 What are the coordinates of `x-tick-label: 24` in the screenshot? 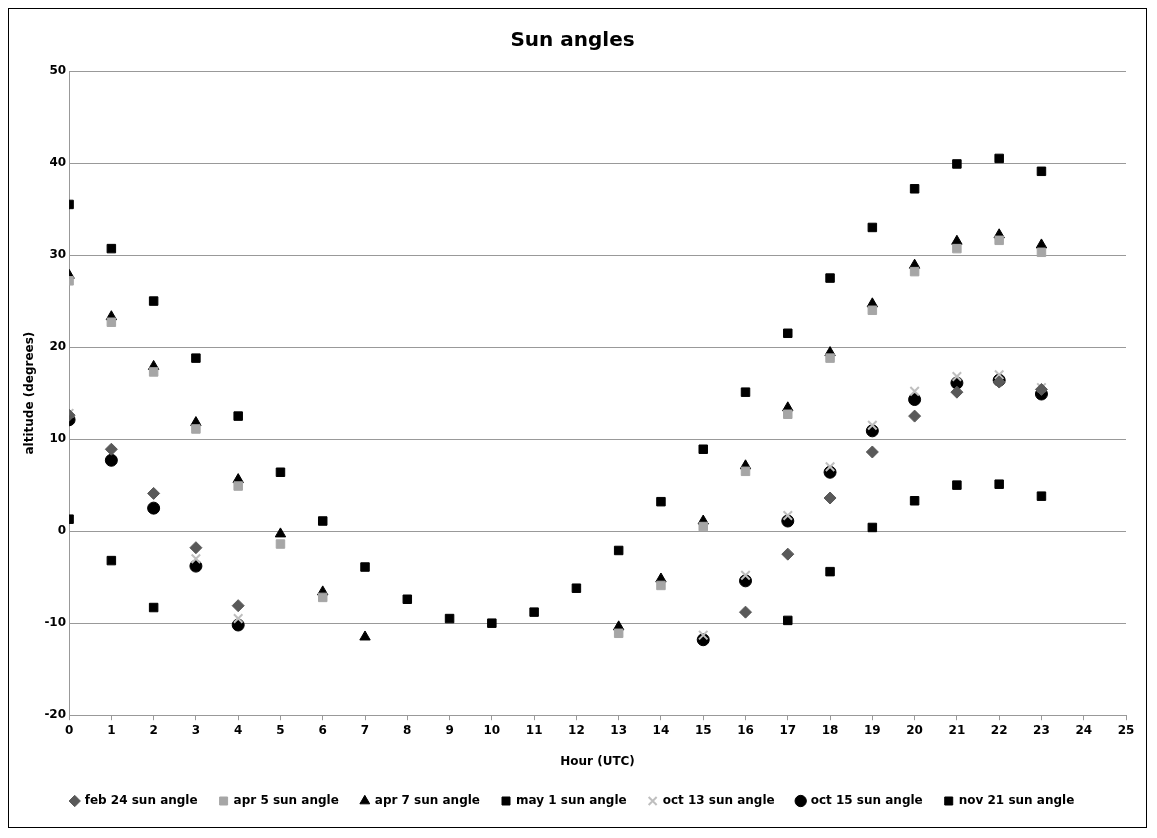 It's located at (1084, 729).